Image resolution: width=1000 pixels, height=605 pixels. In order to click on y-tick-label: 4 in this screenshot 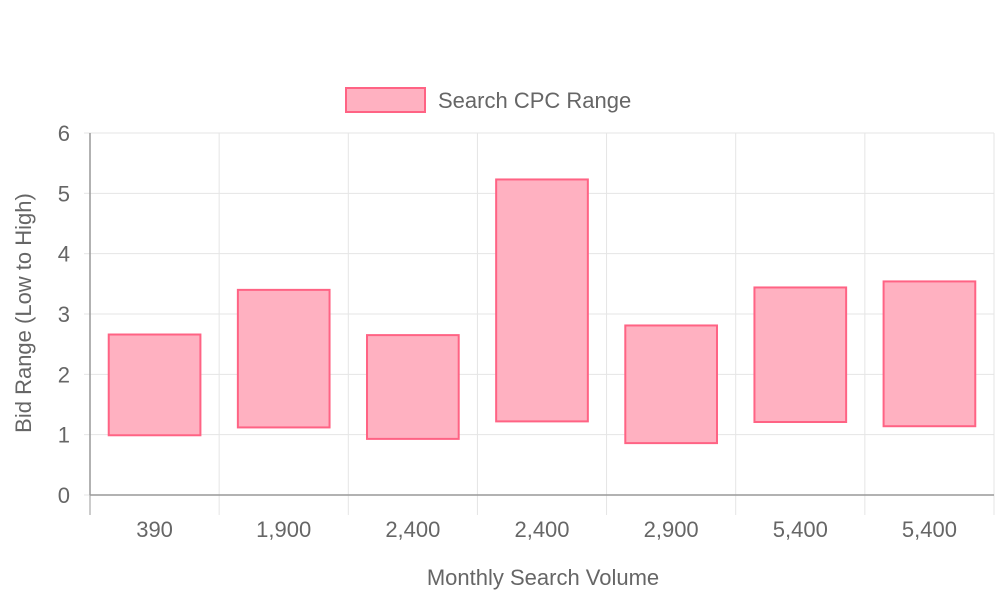, I will do `click(64, 254)`.